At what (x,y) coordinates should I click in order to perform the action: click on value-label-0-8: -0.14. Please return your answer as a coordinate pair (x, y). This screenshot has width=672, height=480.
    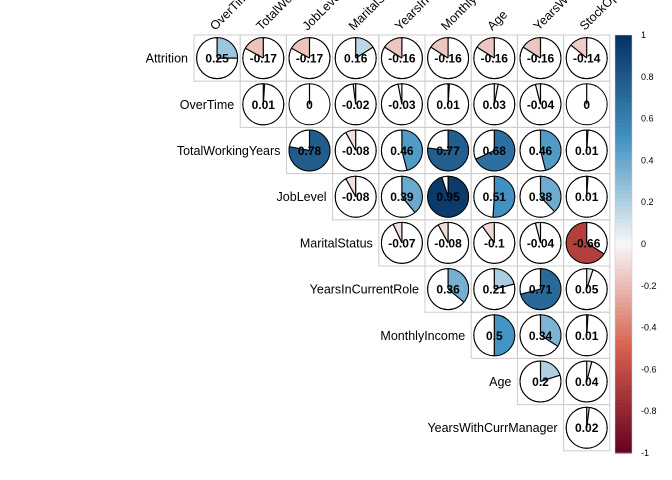
    Looking at the image, I should click on (587, 59).